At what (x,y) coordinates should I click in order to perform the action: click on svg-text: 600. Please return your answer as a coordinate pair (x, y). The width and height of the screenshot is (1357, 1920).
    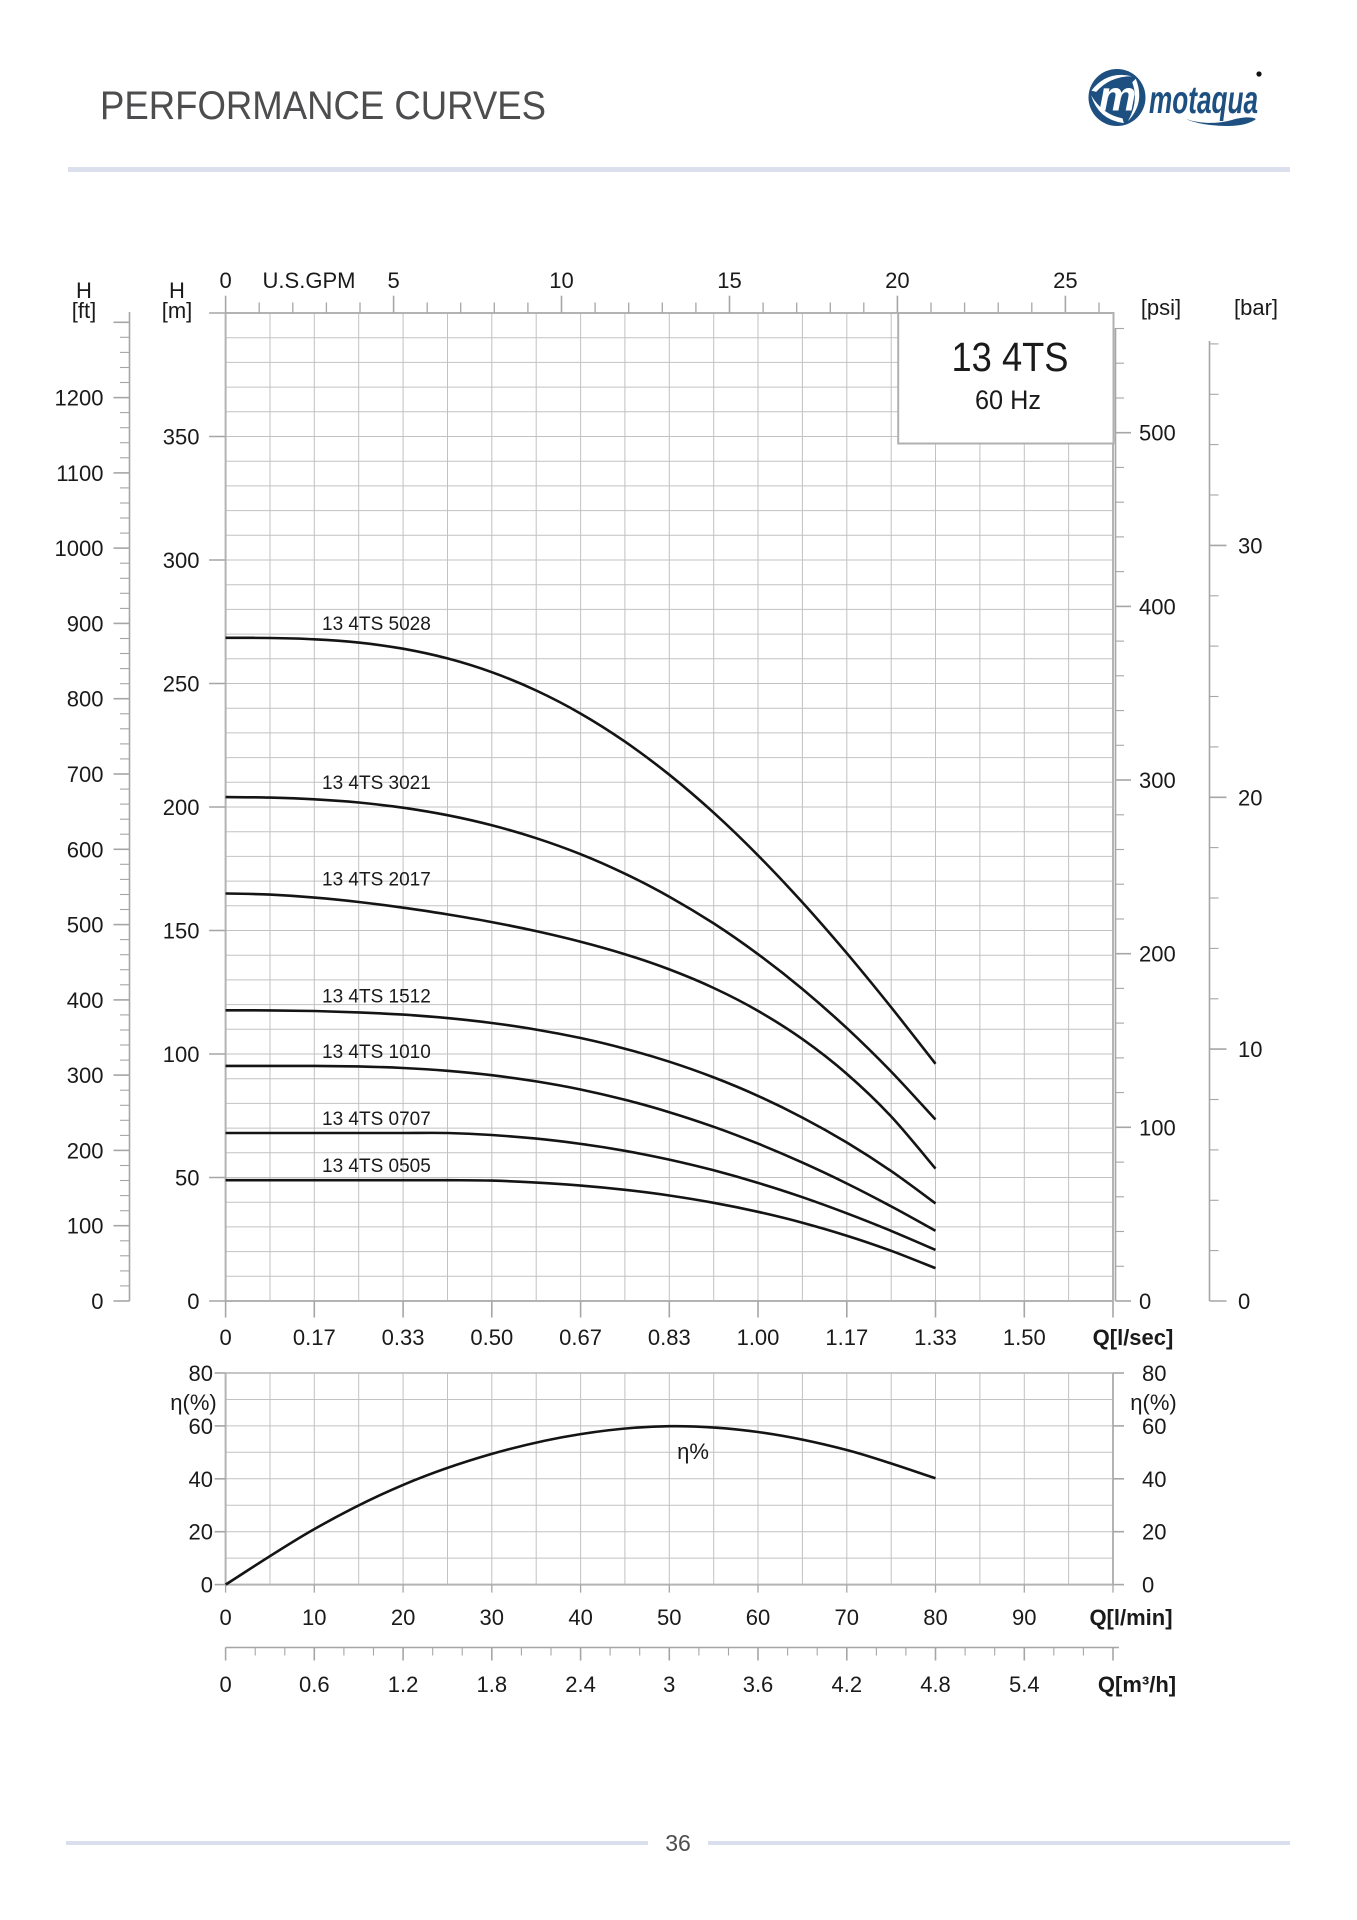
    Looking at the image, I should click on (85, 849).